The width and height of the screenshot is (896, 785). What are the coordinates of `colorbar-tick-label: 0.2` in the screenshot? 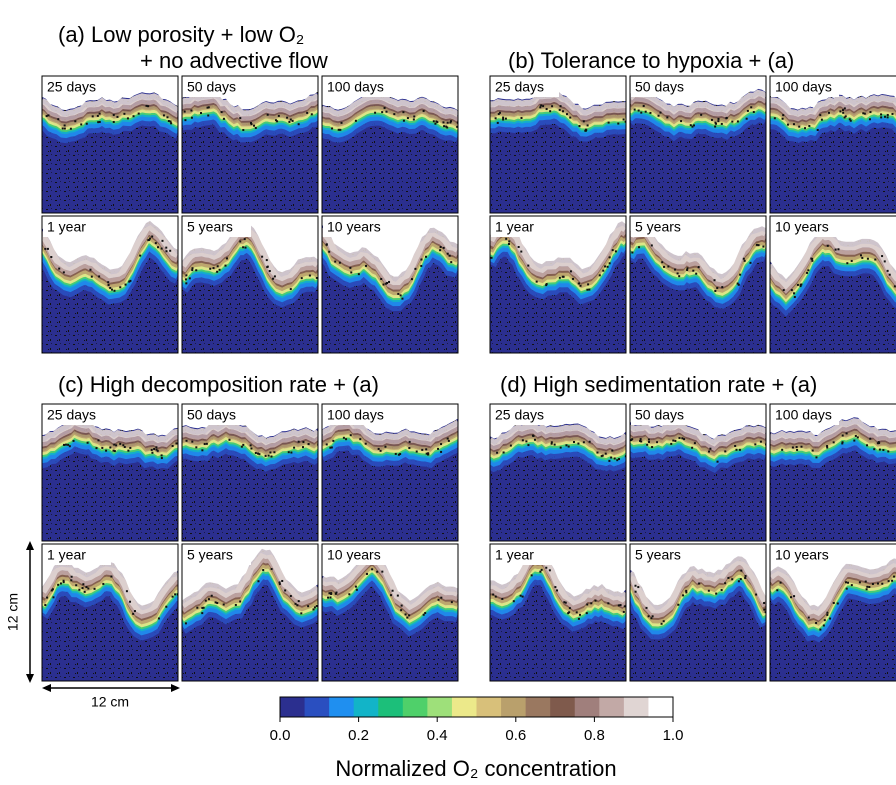 It's located at (358, 735).